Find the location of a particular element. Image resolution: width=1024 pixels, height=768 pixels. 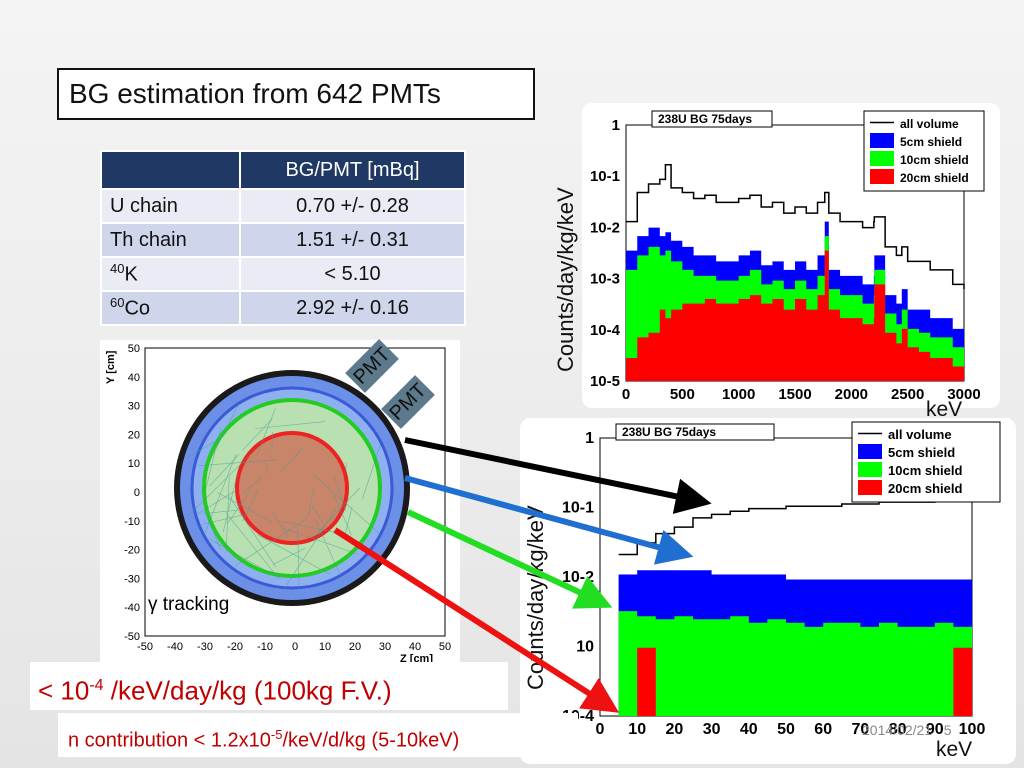

legend-entry: 5cm shield is located at coordinates (931, 142).